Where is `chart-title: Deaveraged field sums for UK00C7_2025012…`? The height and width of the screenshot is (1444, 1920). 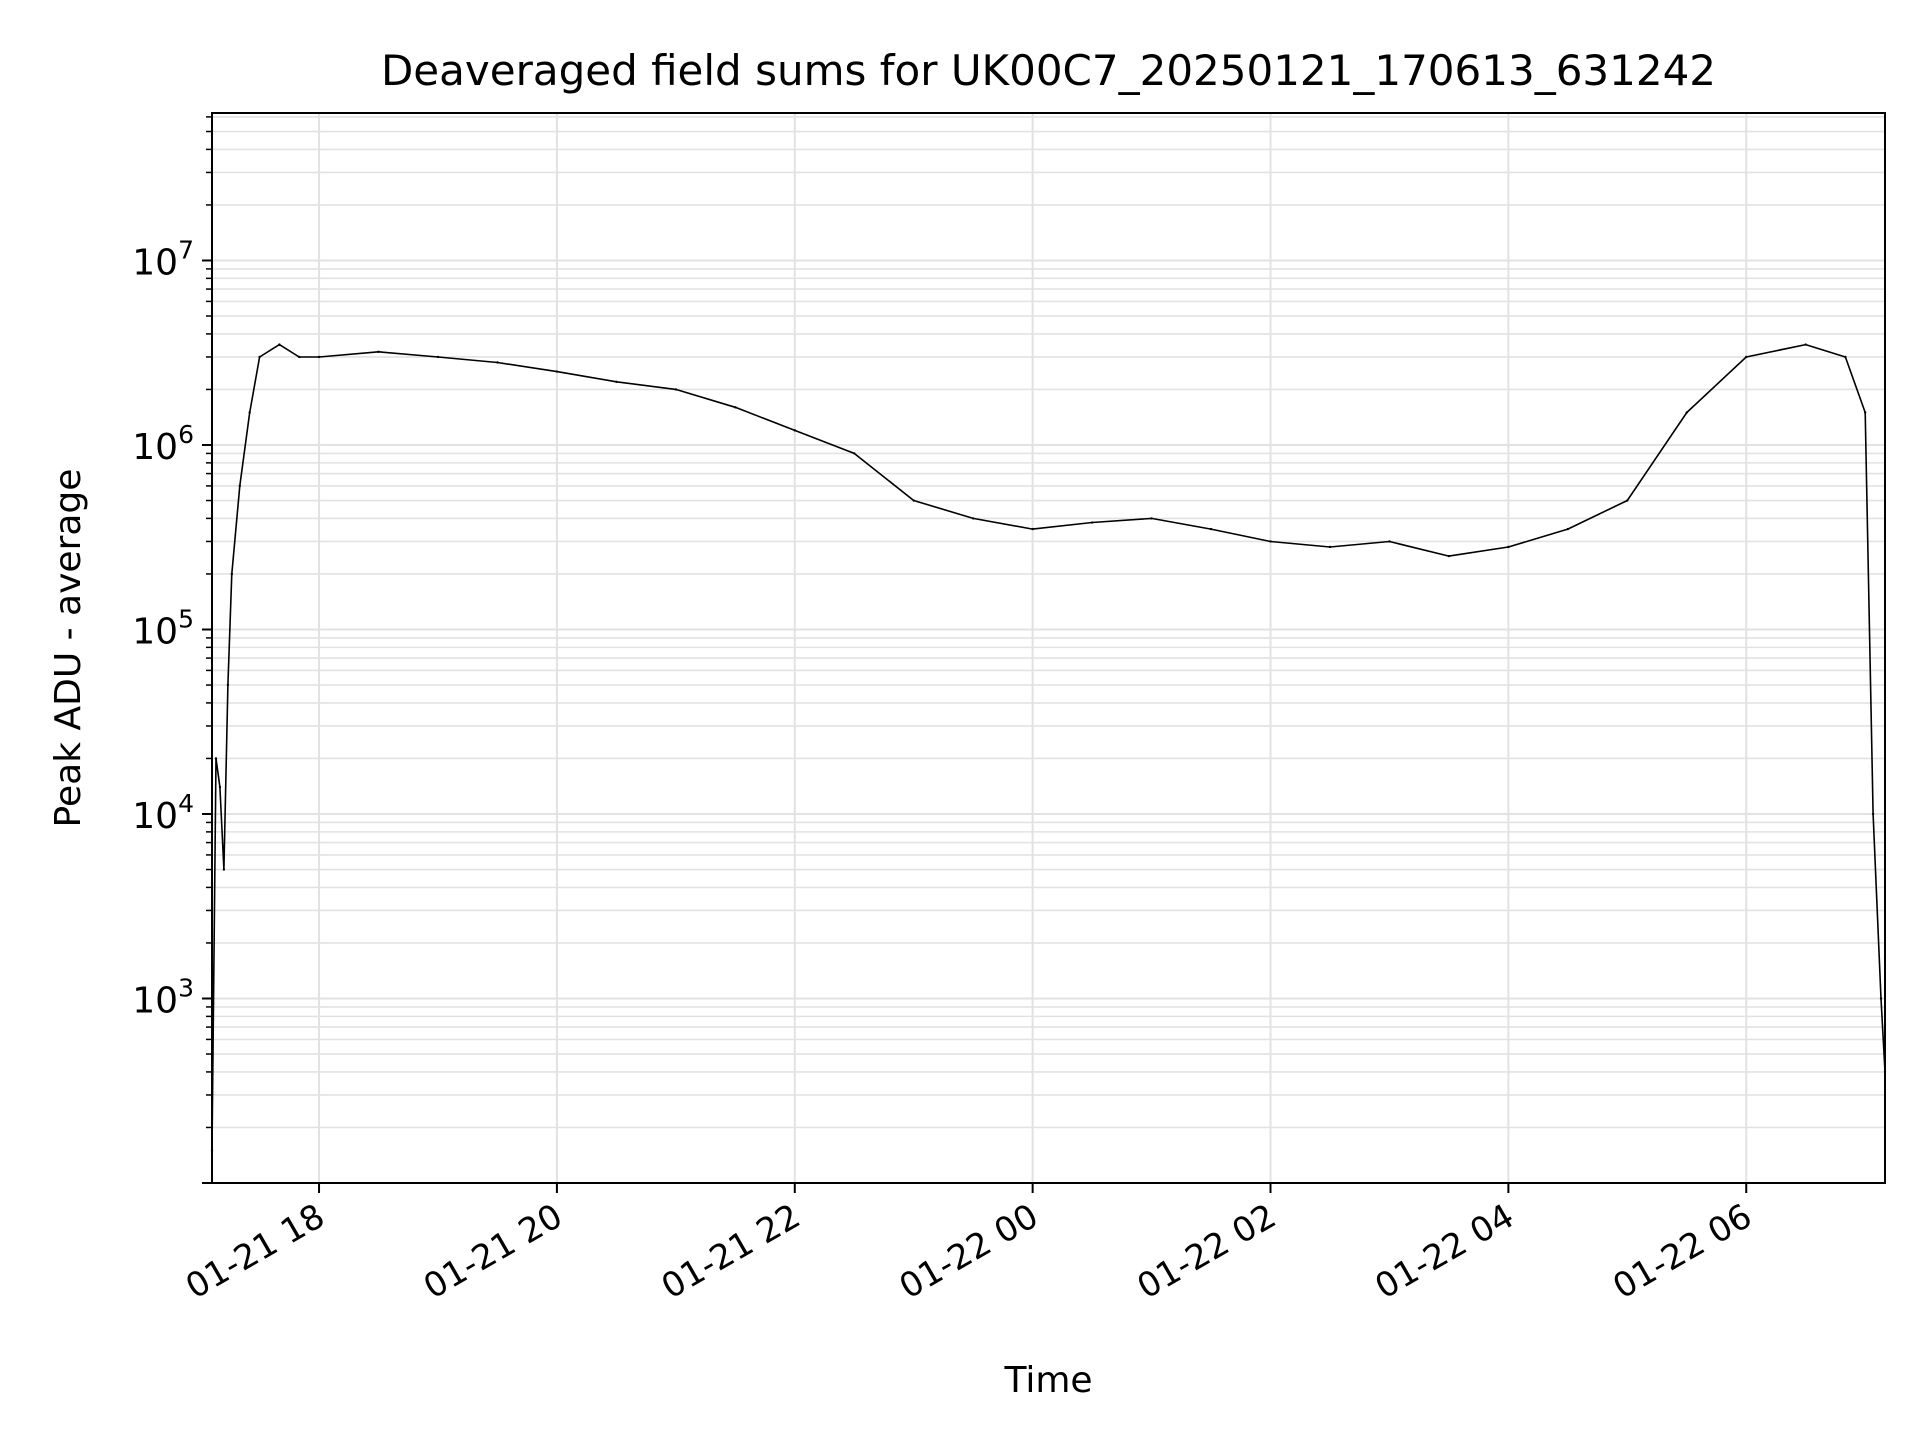
chart-title: Deaveraged field sums for UK00C7_2025012… is located at coordinates (1048, 70).